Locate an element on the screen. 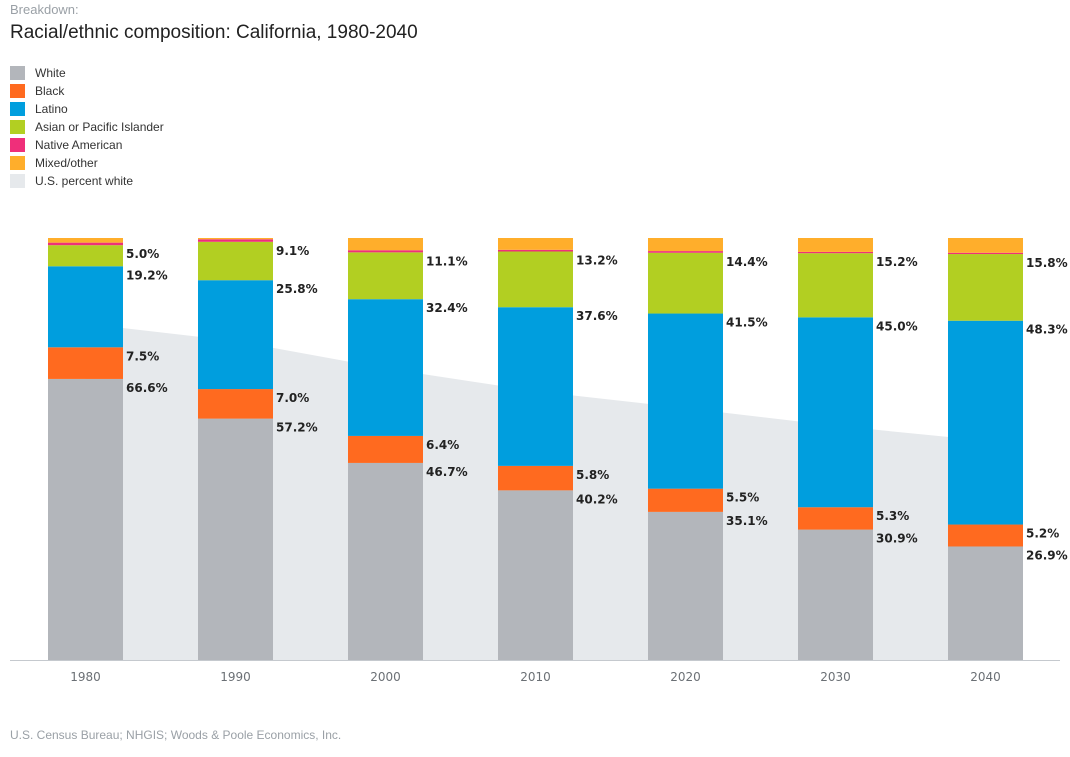  legend-label: U.S. percent white is located at coordinates (84, 181).